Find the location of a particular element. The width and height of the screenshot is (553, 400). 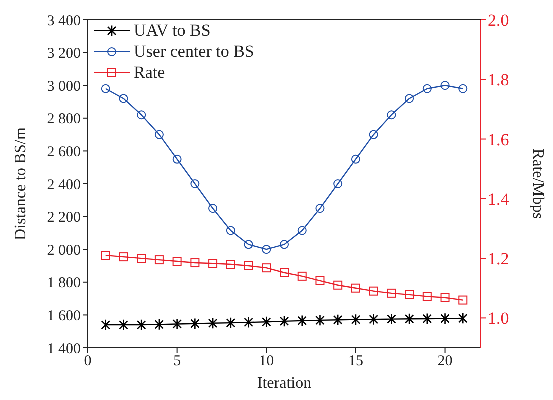

x-tick-label: 10 is located at coordinates (266, 362).